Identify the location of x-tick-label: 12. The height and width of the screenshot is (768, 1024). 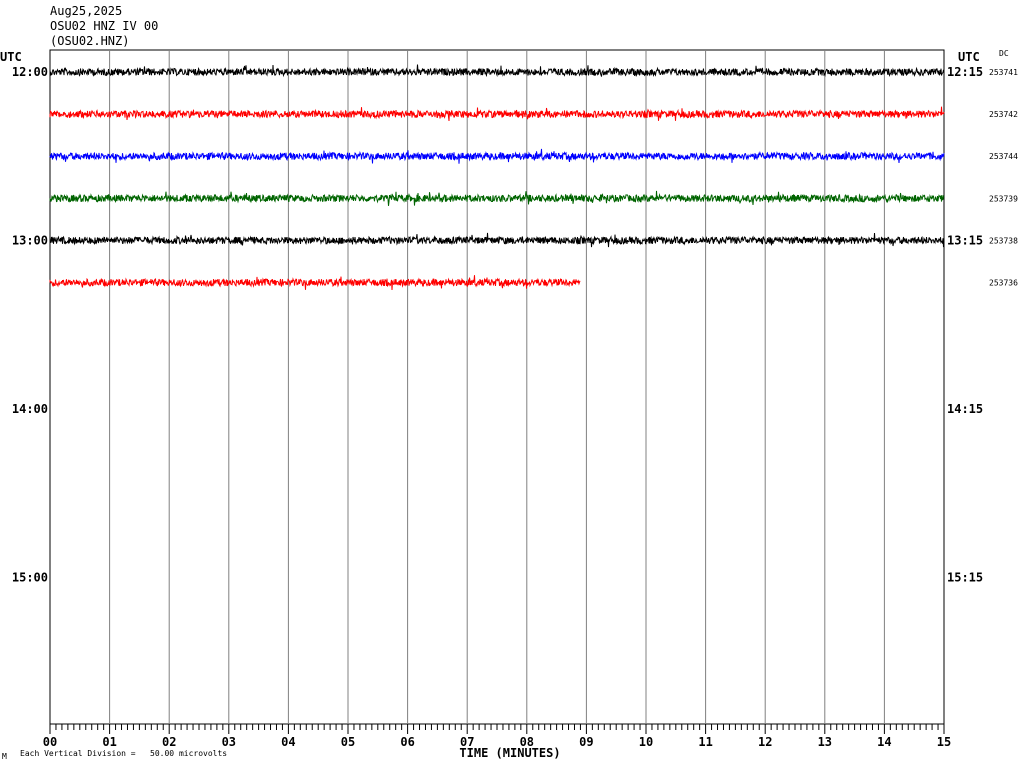
(765, 742).